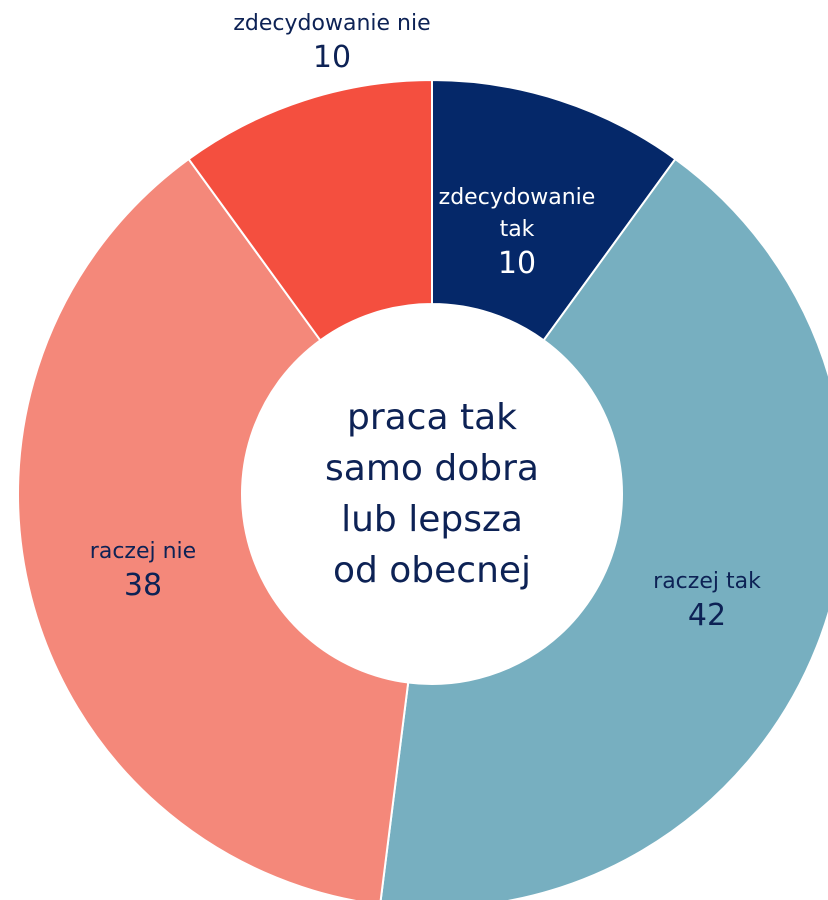 This screenshot has height=900, width=828. I want to click on center-line: lub lepsza, so click(432, 519).